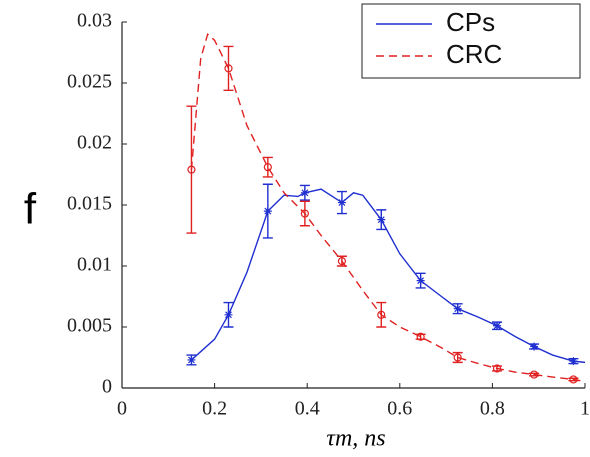 This screenshot has height=457, width=590. I want to click on y-tick-label: 0.005, so click(89, 326).